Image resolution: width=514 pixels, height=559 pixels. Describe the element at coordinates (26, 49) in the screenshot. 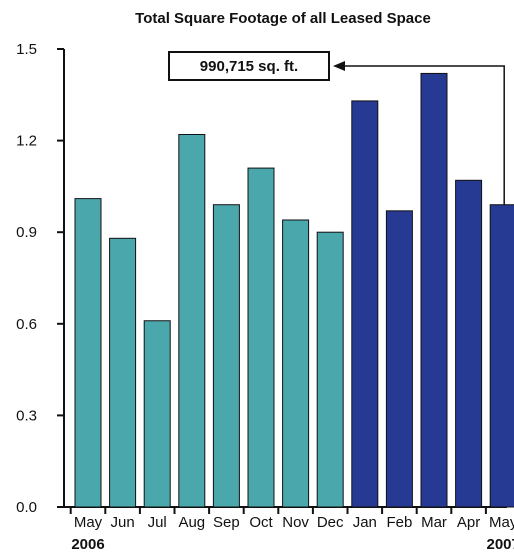

I see `y-tick-label: 1.5` at that location.